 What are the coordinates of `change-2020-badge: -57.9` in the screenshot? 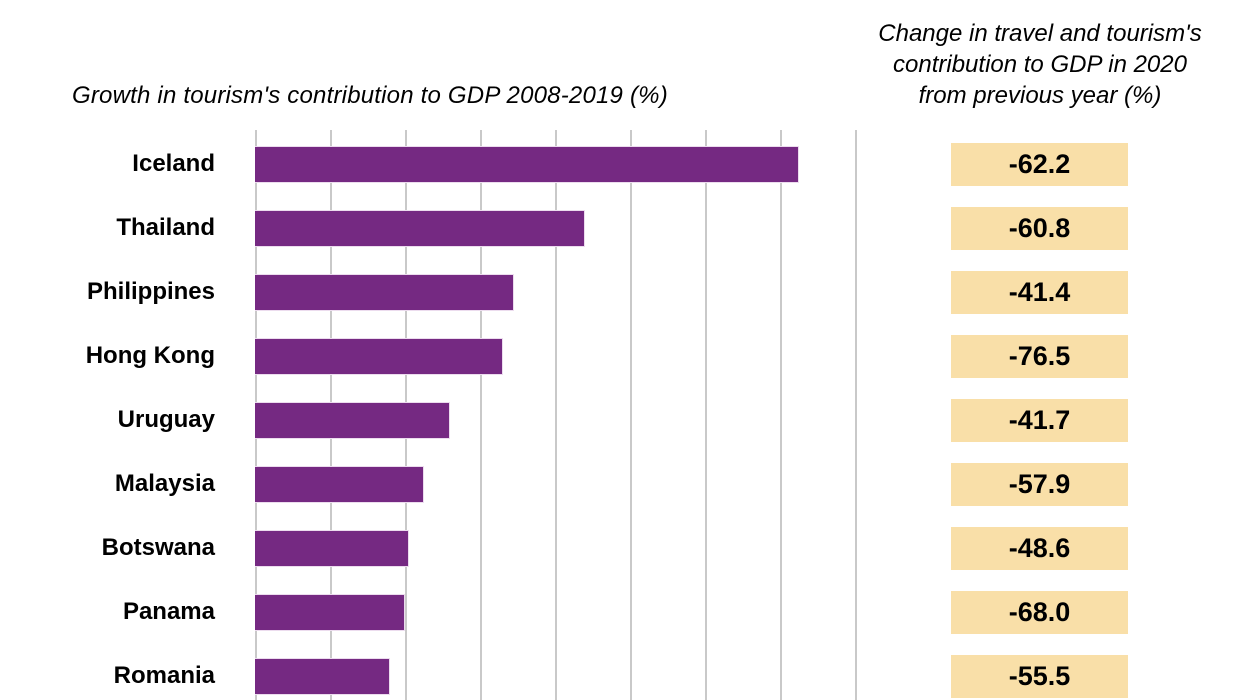 It's located at (1039, 484).